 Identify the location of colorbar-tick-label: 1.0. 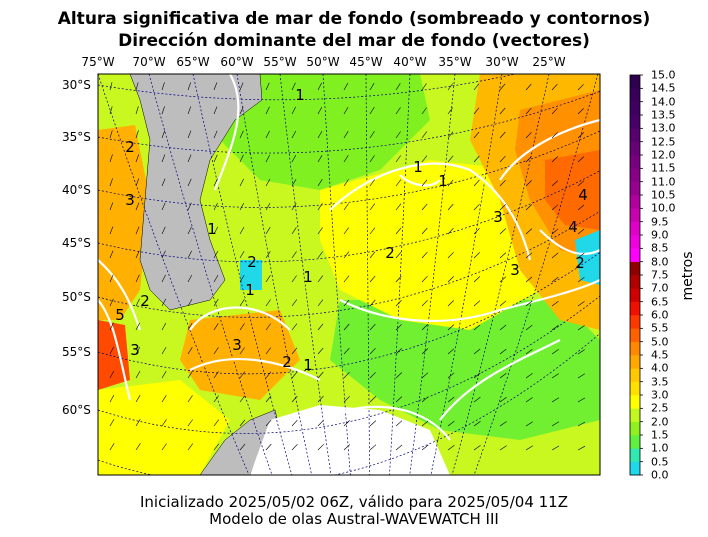
(660, 448).